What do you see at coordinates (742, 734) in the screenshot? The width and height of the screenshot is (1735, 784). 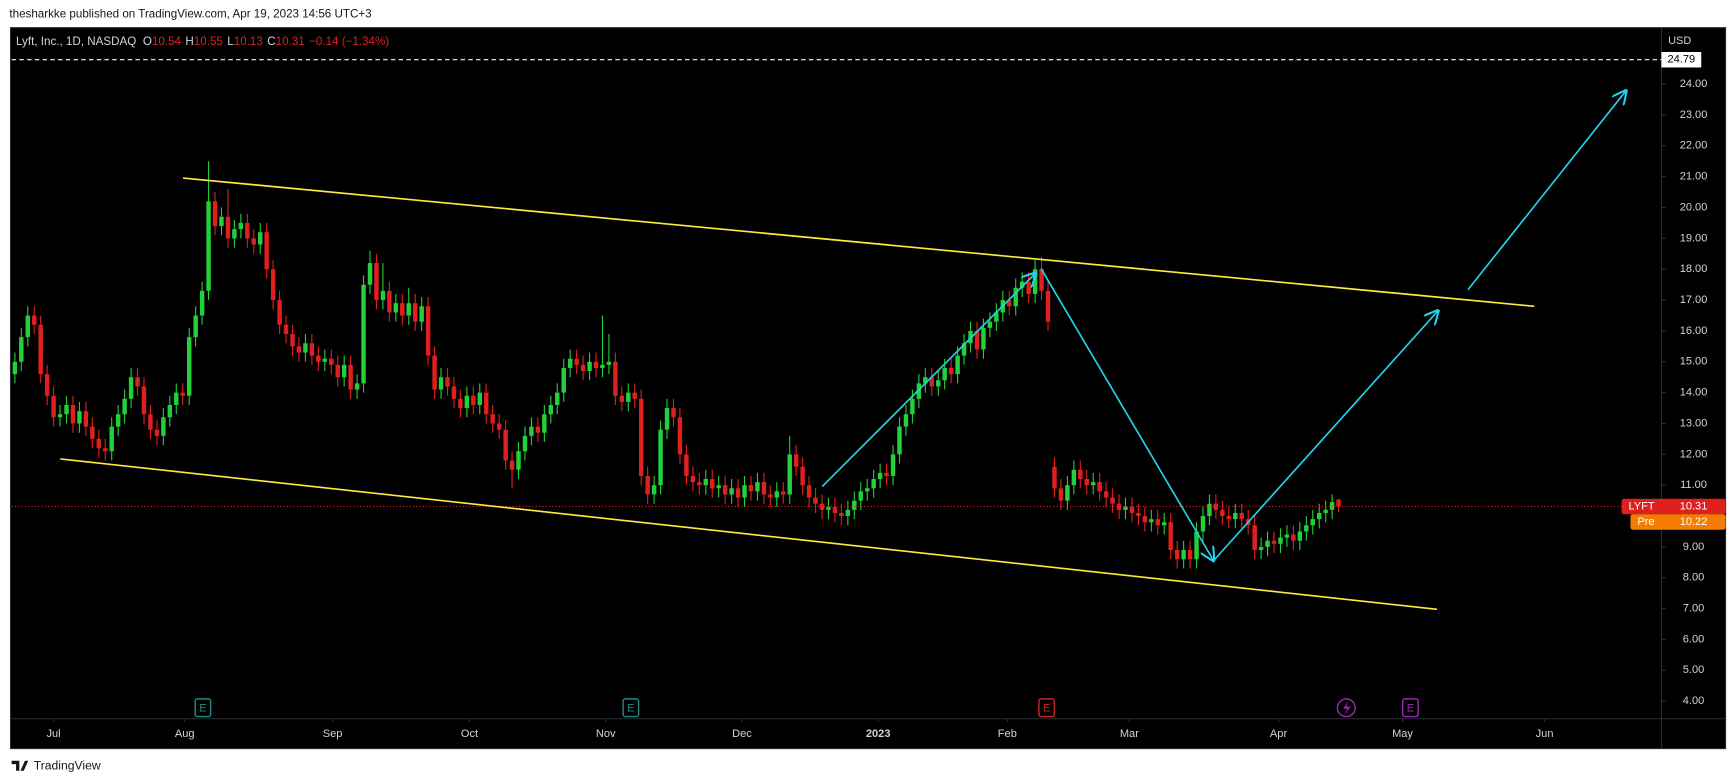 I see `x-tick-label: Dec` at bounding box center [742, 734].